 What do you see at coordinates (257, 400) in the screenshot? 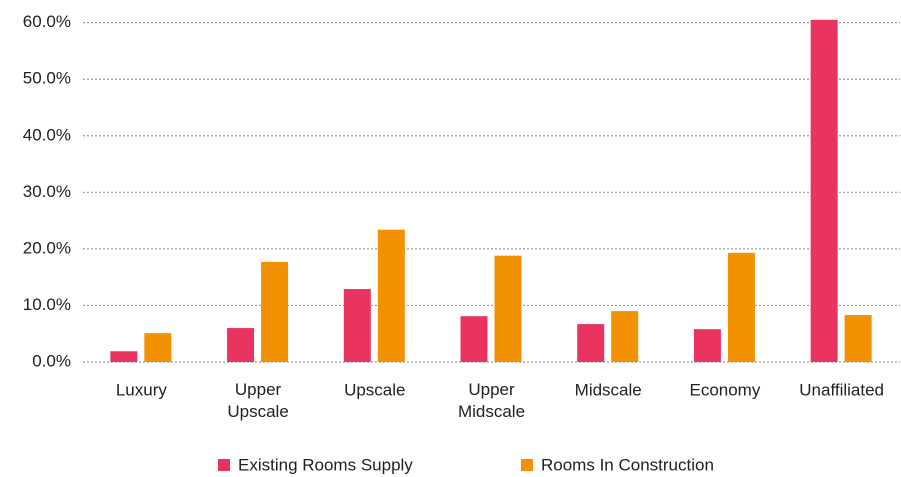
I see `x-tick-label: Upper Upscale` at bounding box center [257, 400].